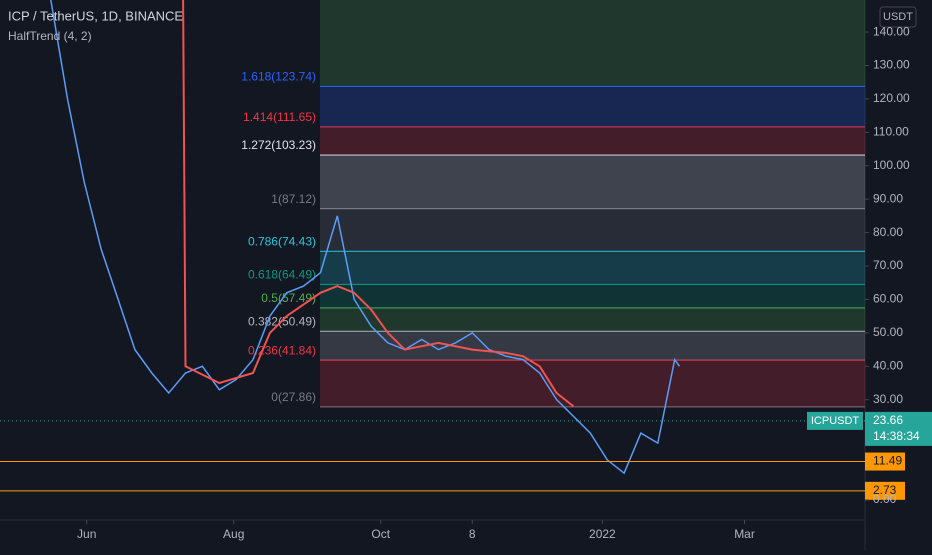 The width and height of the screenshot is (932, 555). Describe the element at coordinates (278, 77) in the screenshot. I see `fib-label: 1.618(123.74)` at that location.